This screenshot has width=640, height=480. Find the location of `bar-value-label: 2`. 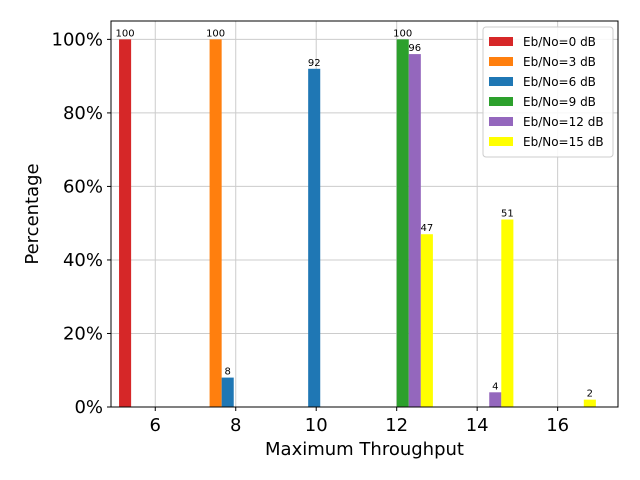

bar-value-label: 2 is located at coordinates (590, 394).